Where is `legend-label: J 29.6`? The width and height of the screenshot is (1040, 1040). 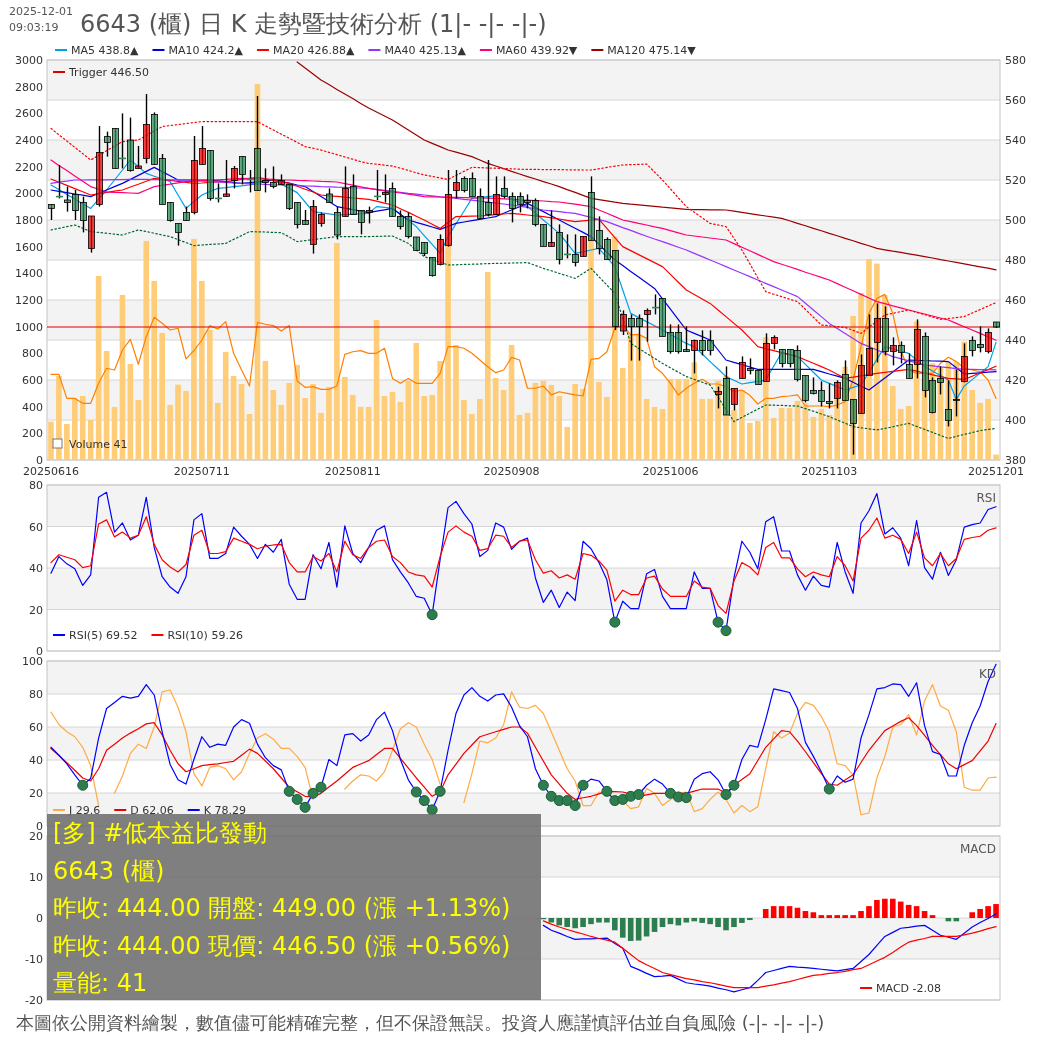
legend-label: J 29.6 is located at coordinates (84, 810).